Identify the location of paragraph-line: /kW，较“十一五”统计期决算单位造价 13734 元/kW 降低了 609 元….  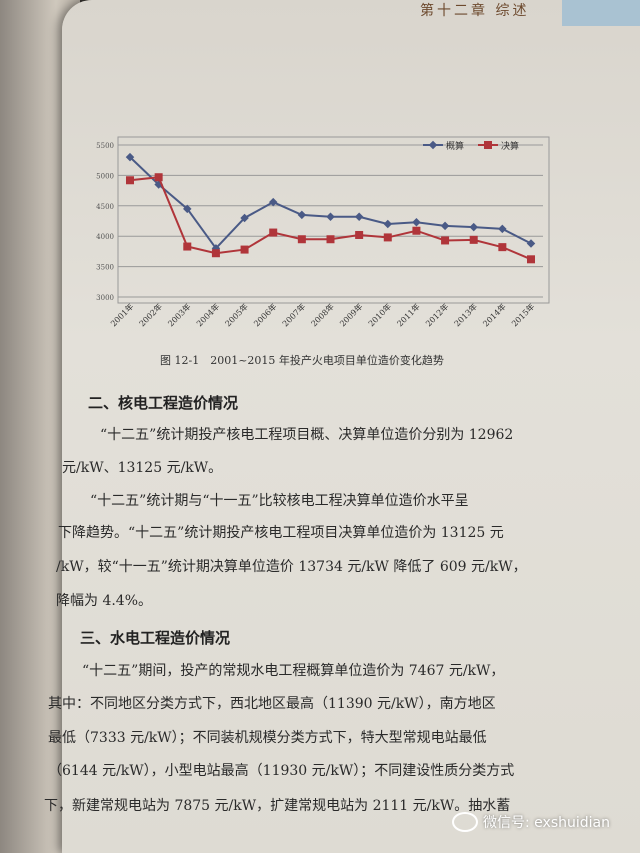
(291, 567).